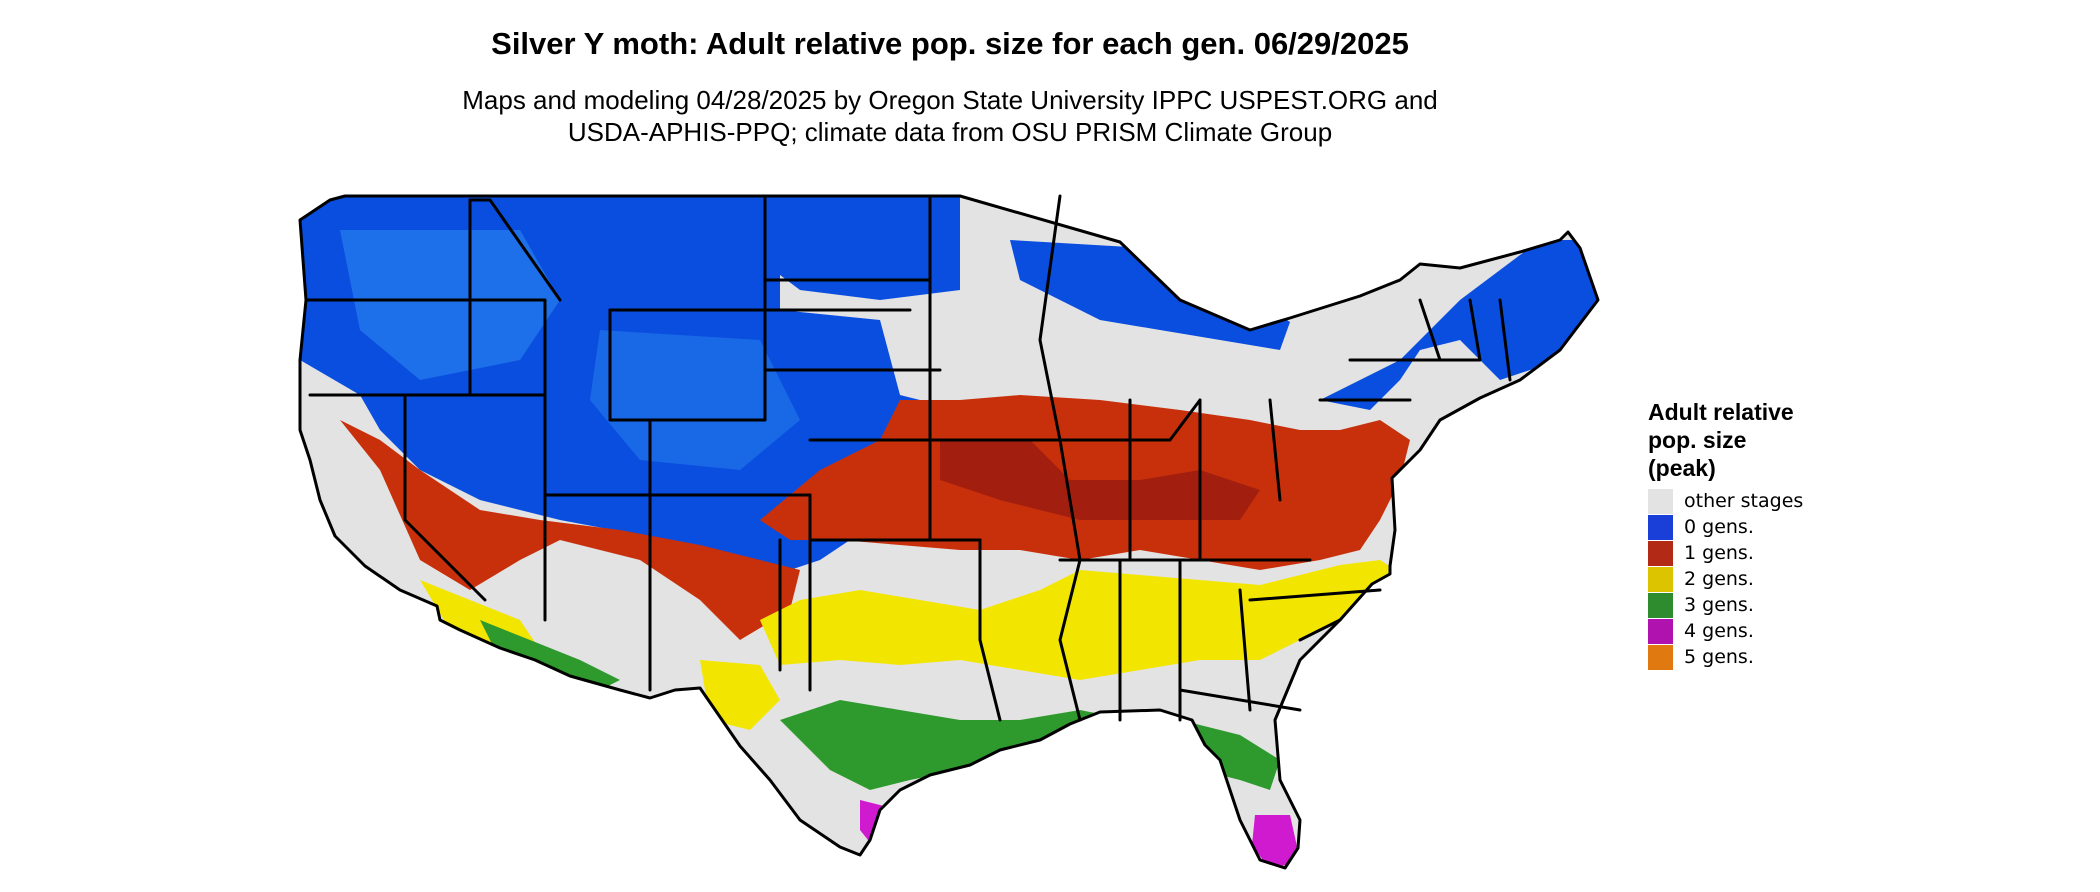  I want to click on legend-item-5-gens: 5 gens., so click(1725, 657).